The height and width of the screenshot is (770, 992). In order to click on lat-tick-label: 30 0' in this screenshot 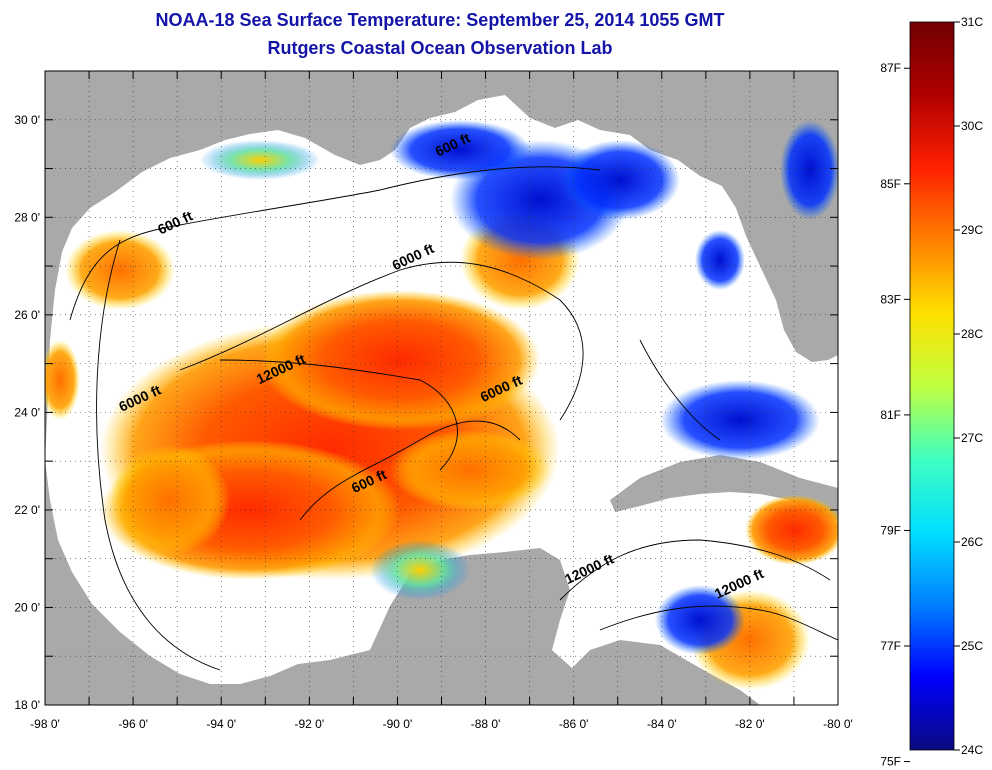, I will do `click(27, 120)`.